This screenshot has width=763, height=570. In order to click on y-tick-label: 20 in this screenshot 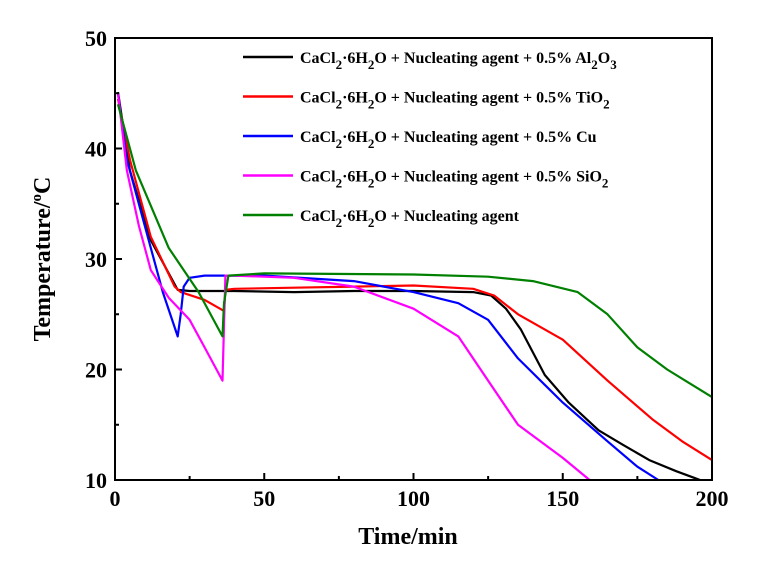, I will do `click(96, 370)`.